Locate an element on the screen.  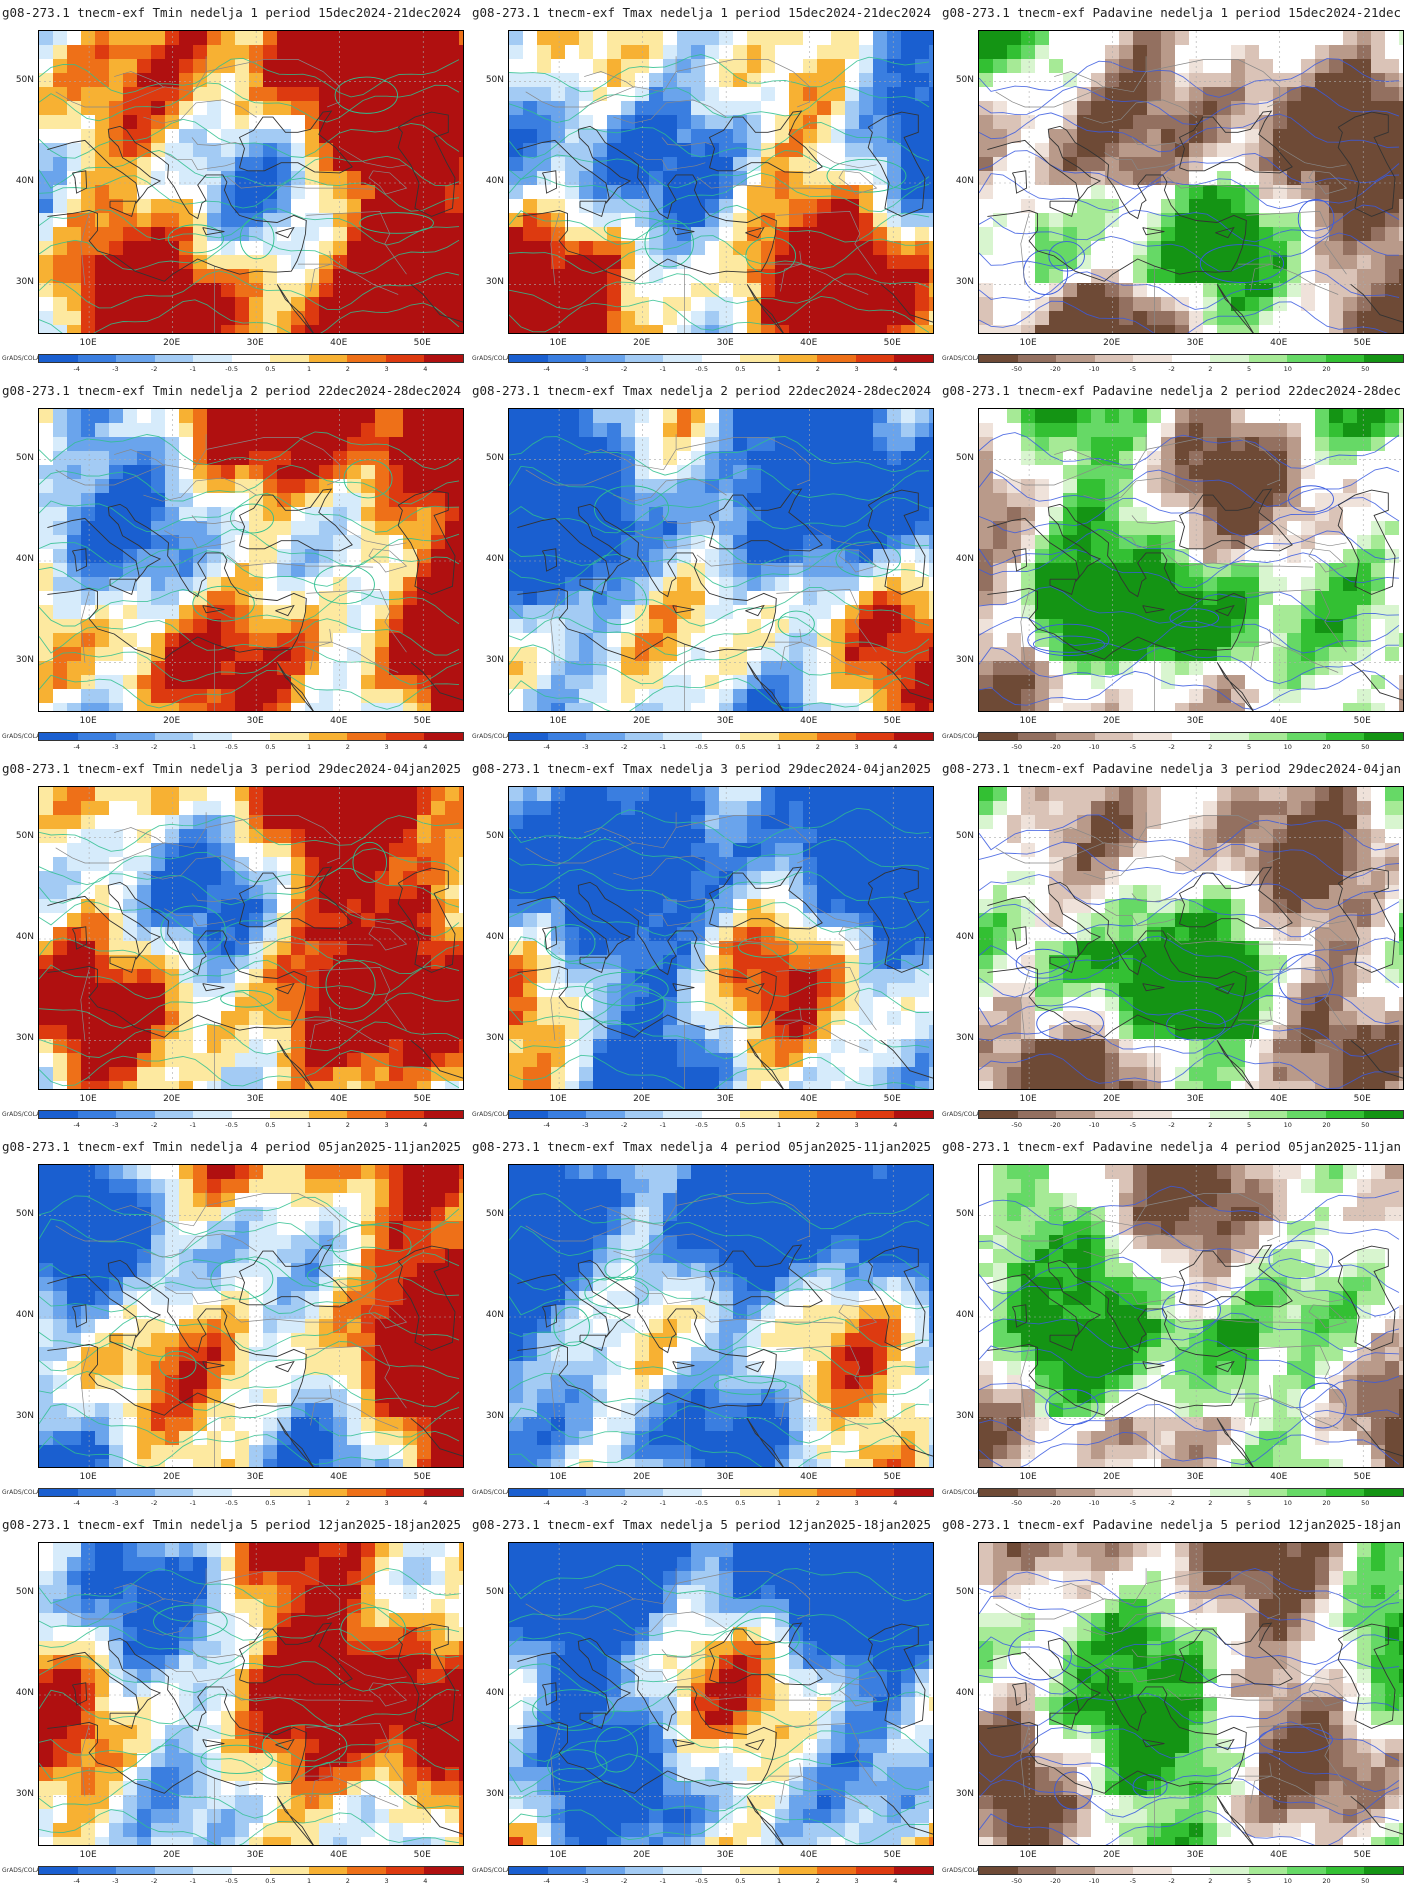
colorbar-tick-label: -20 is located at coordinates (1055, 1125).